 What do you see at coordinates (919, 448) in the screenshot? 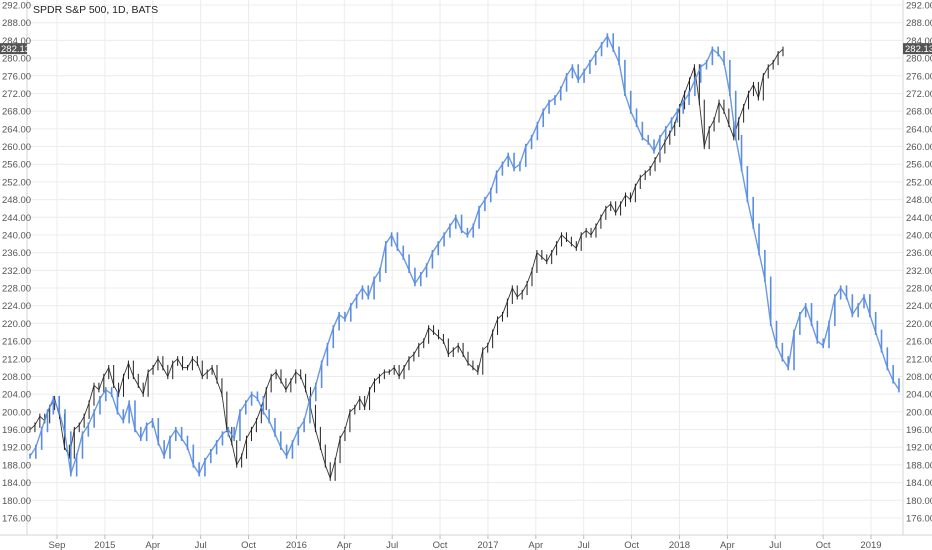
I see `y-tick-label-right: 192.00` at bounding box center [919, 448].